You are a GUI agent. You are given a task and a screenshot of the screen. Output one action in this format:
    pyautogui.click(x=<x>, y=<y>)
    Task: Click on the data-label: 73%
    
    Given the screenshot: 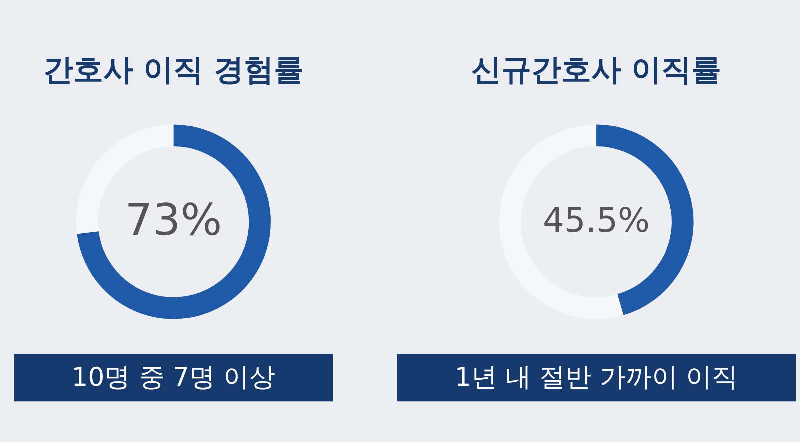 What is the action you would take?
    pyautogui.click(x=173, y=220)
    